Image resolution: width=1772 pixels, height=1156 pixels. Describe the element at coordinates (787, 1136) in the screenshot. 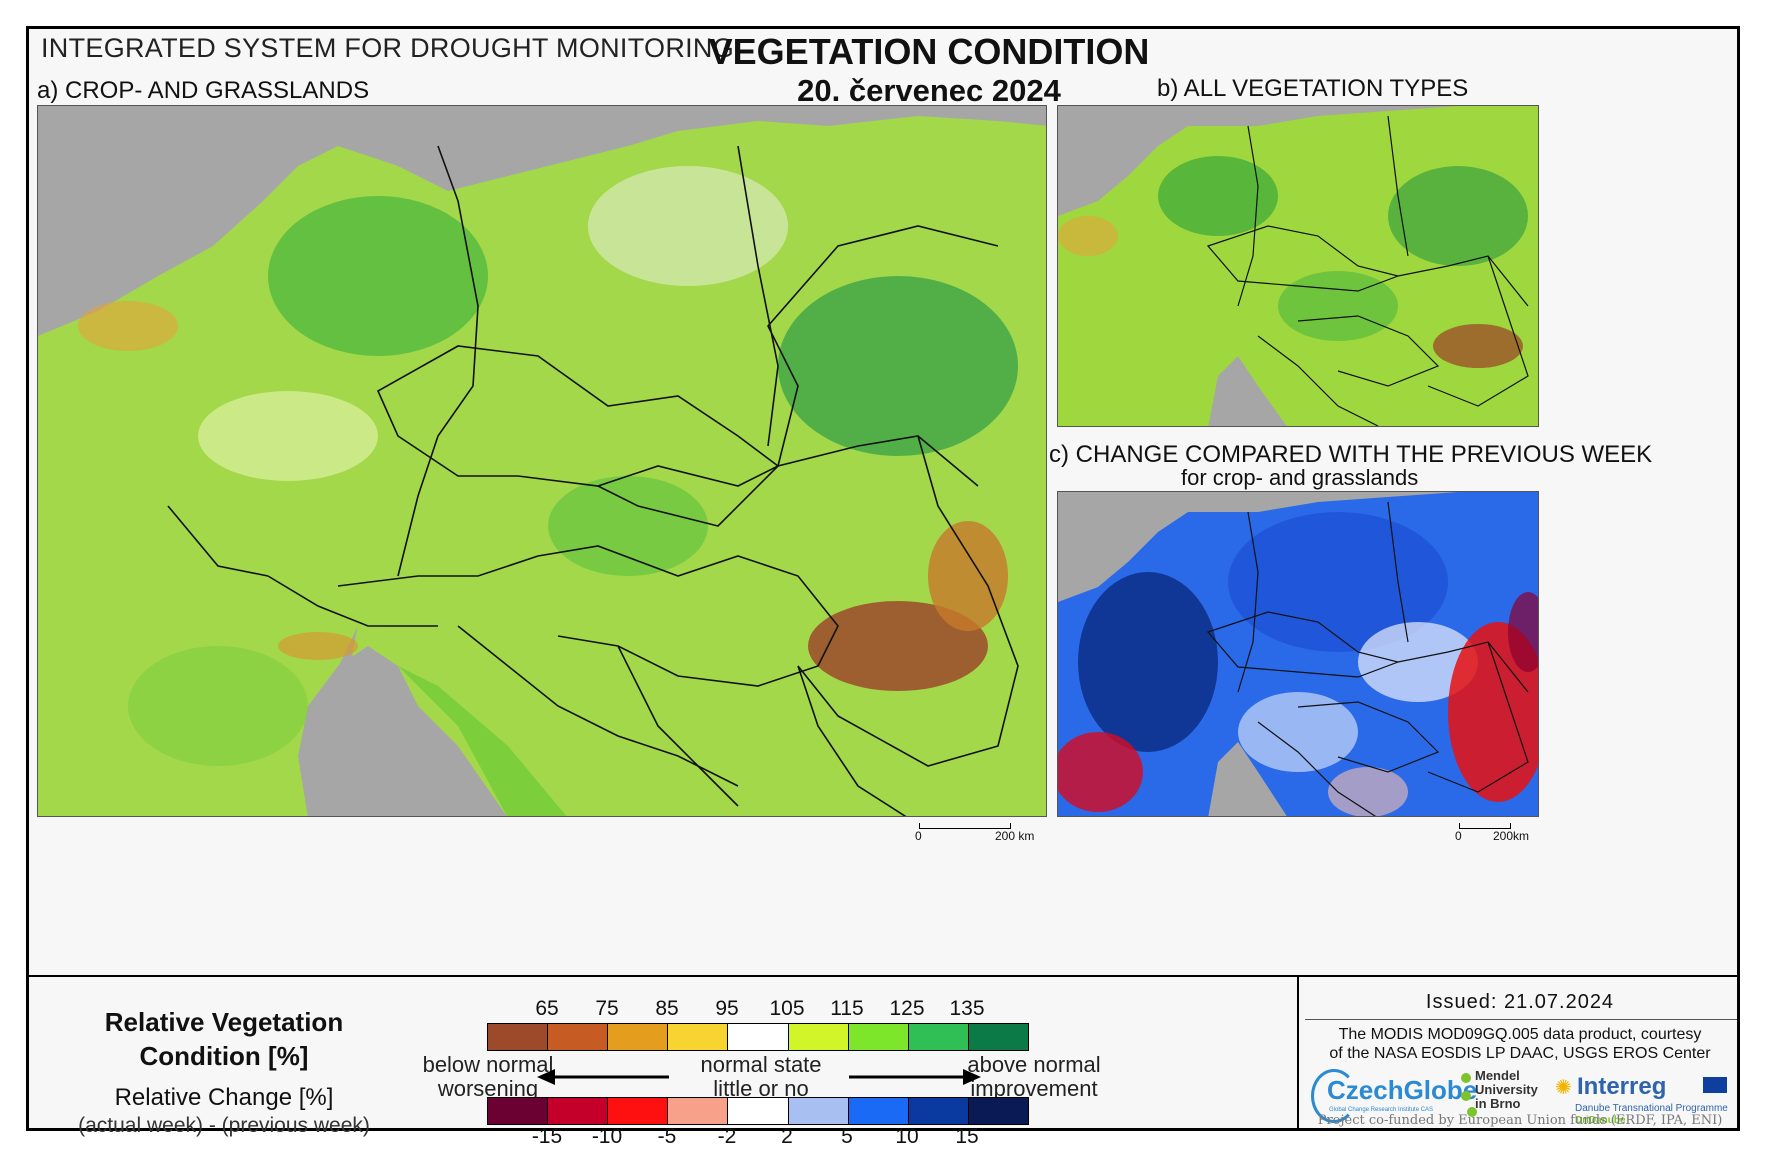

I see `change-tick: 2` at that location.